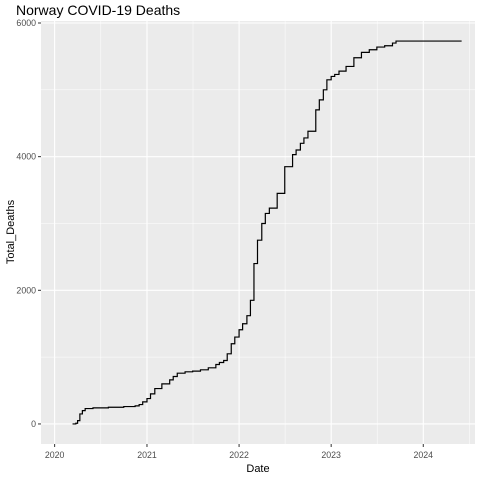 This screenshot has width=480, height=480. What do you see at coordinates (28, 223) in the screenshot?
I see `y-axis: 0 2000 4000 6000` at bounding box center [28, 223].